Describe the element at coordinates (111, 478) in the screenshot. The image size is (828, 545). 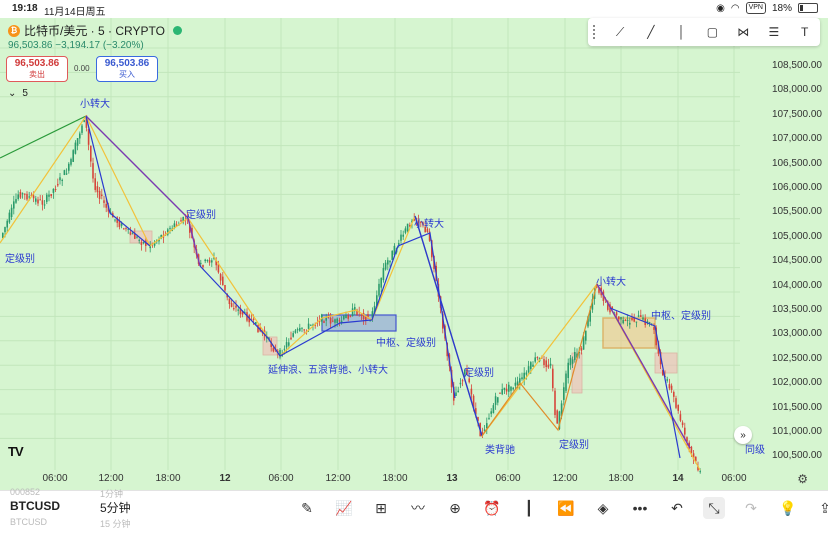
I see `time-axis-label: 12:00` at that location.